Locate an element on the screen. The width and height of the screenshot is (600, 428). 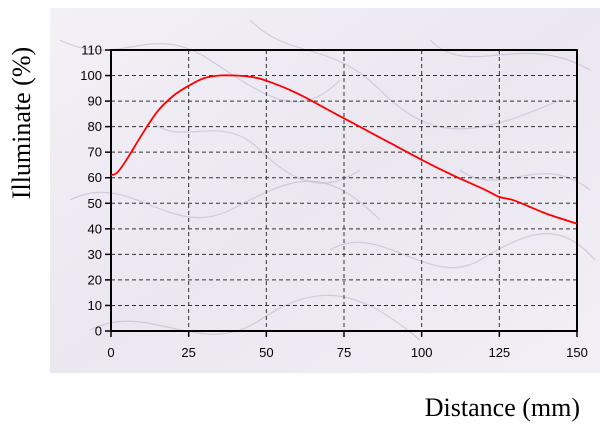
x-tick-label: 25 is located at coordinates (188, 352).